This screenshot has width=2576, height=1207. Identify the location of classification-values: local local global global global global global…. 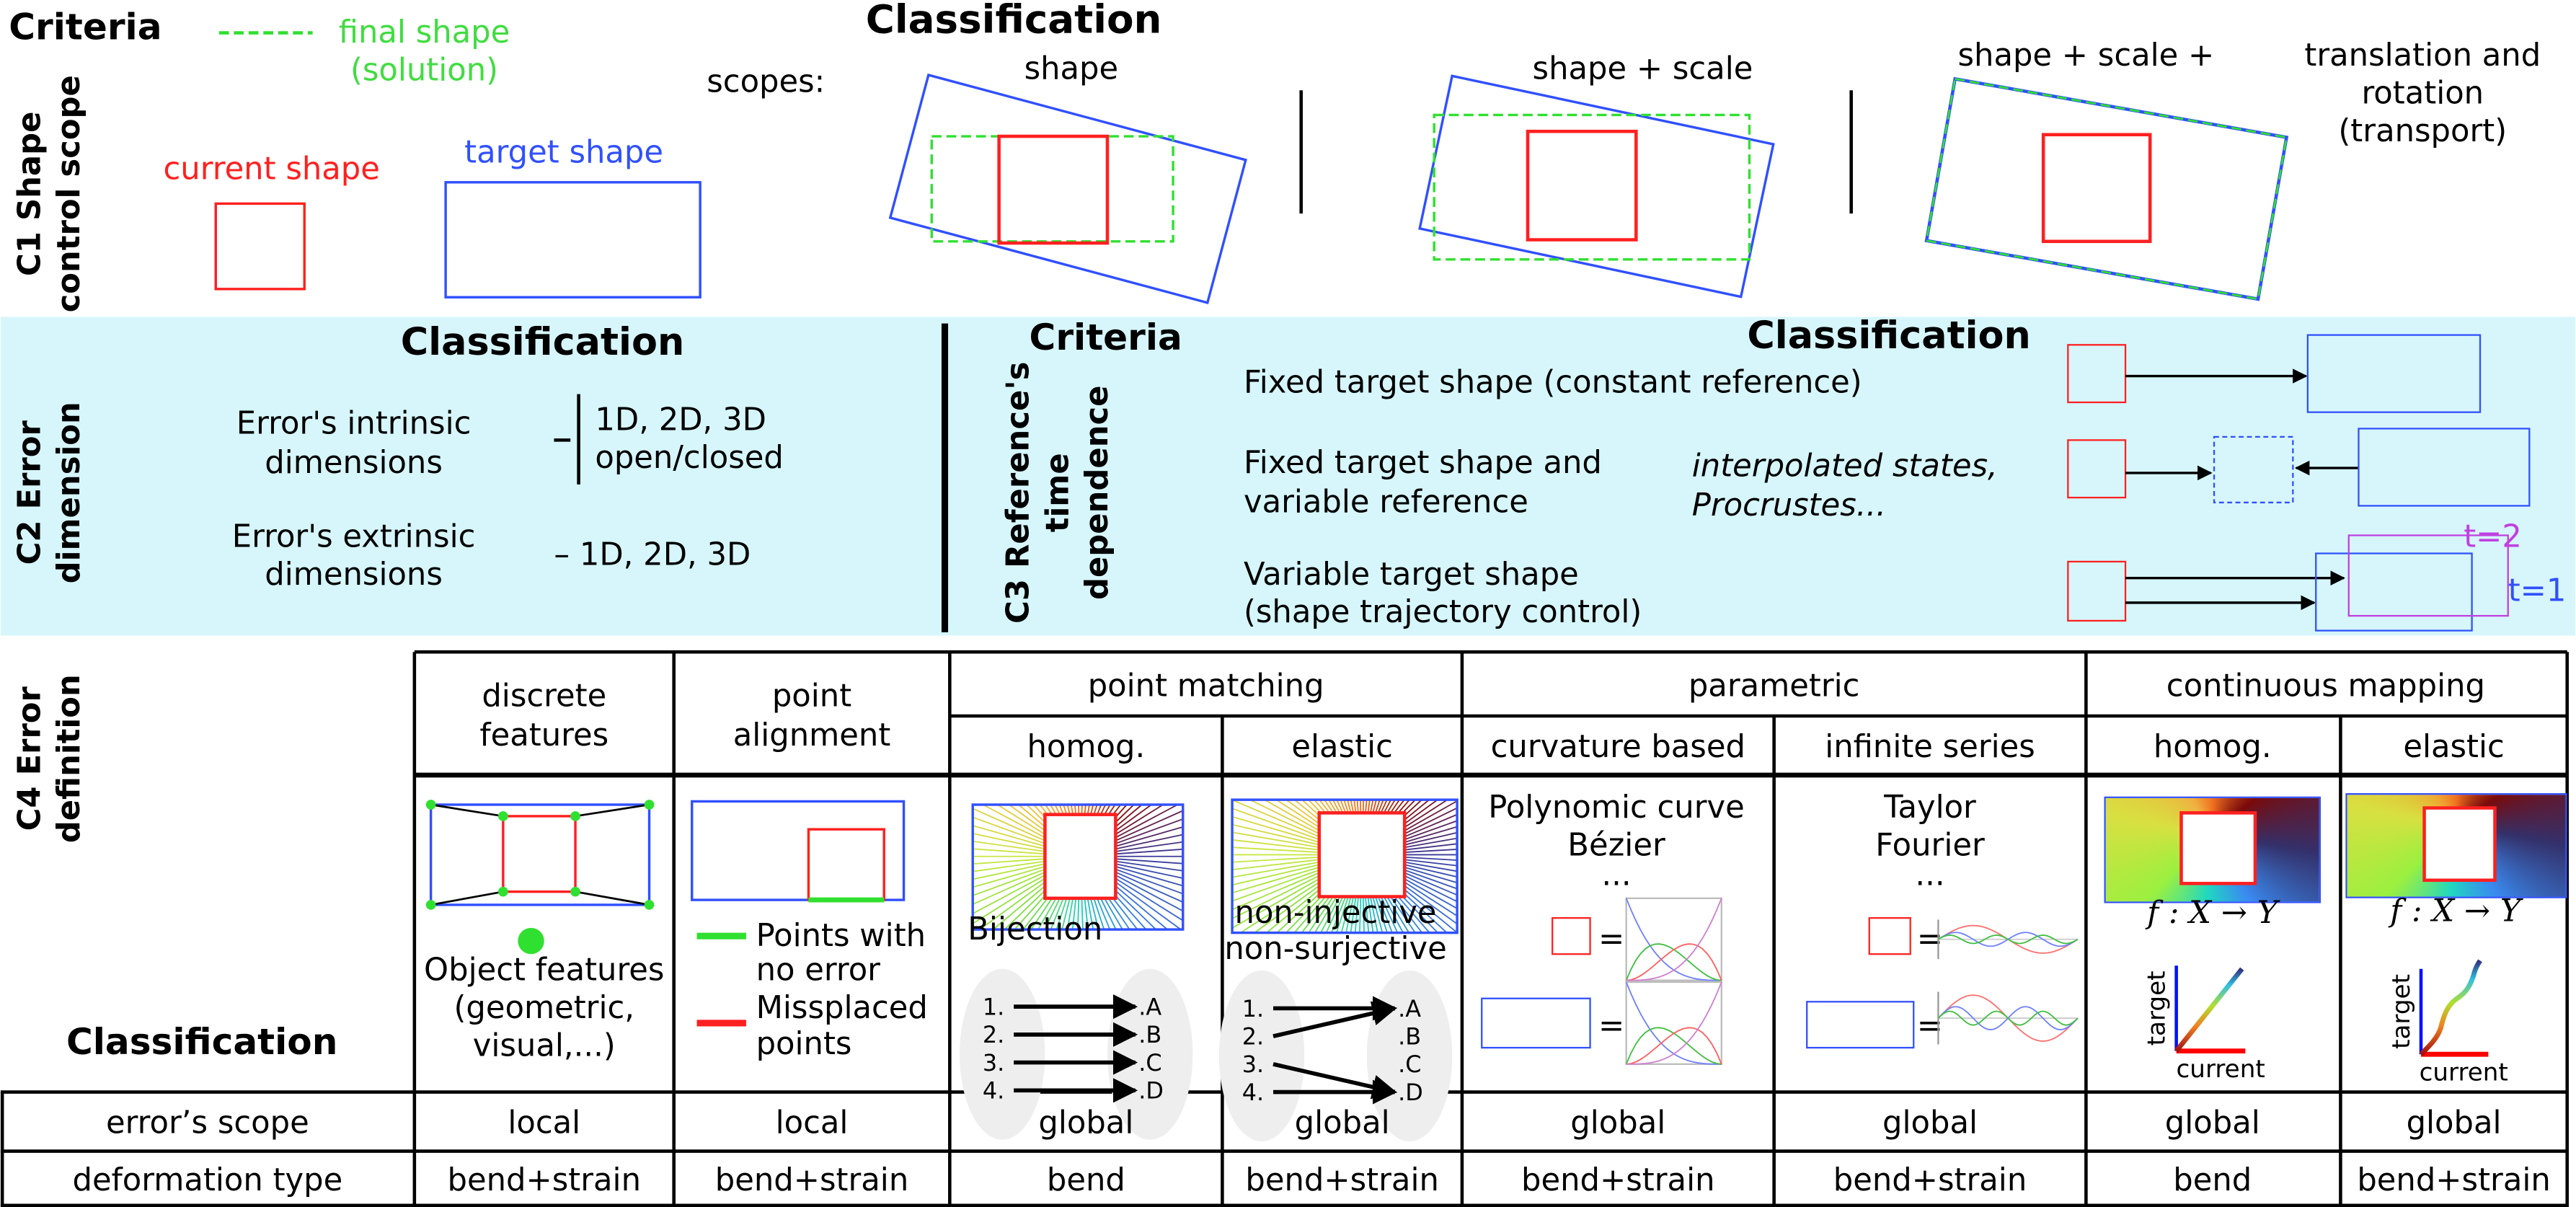
(1499, 1152).